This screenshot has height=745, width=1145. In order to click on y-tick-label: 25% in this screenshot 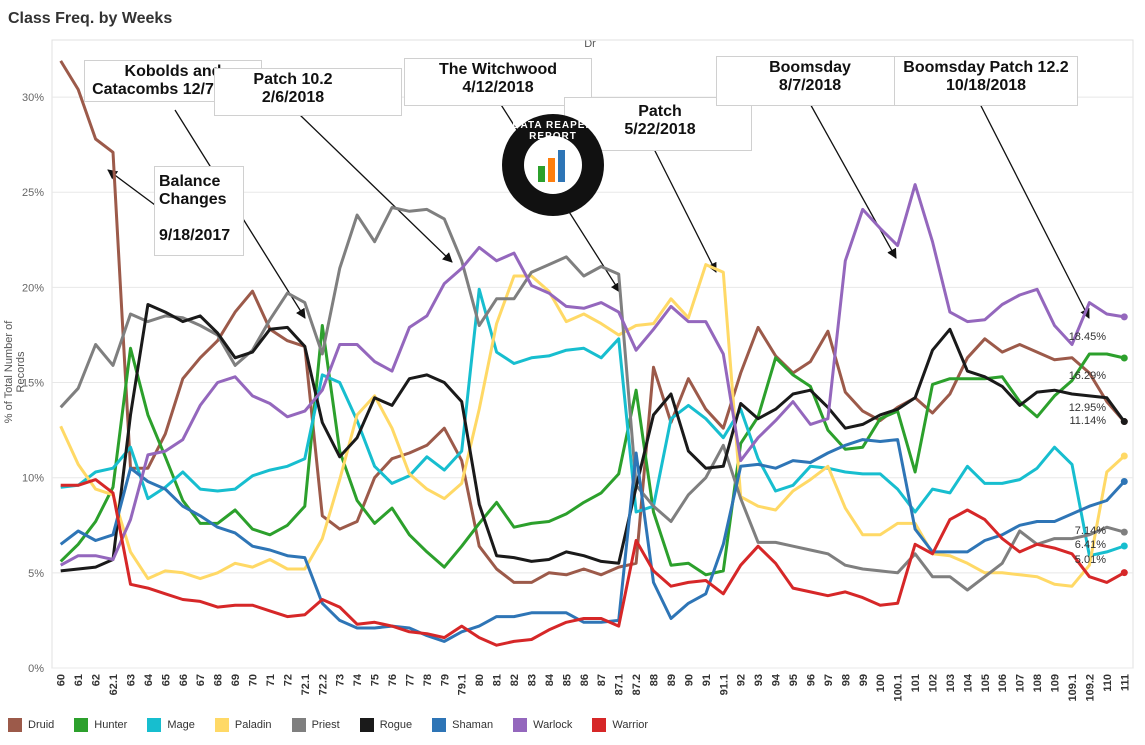, I will do `click(33, 193)`.